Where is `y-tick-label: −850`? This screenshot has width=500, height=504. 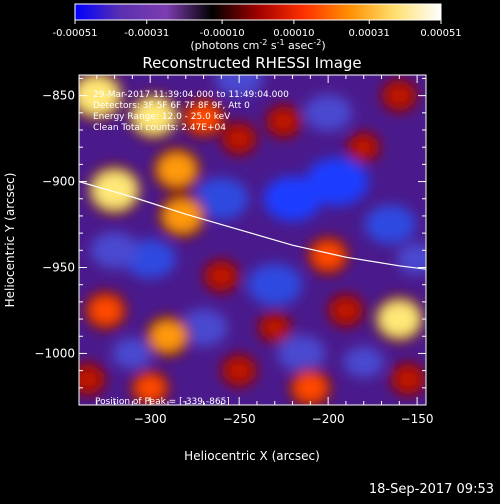
y-tick-label: −850 is located at coordinates (58, 96).